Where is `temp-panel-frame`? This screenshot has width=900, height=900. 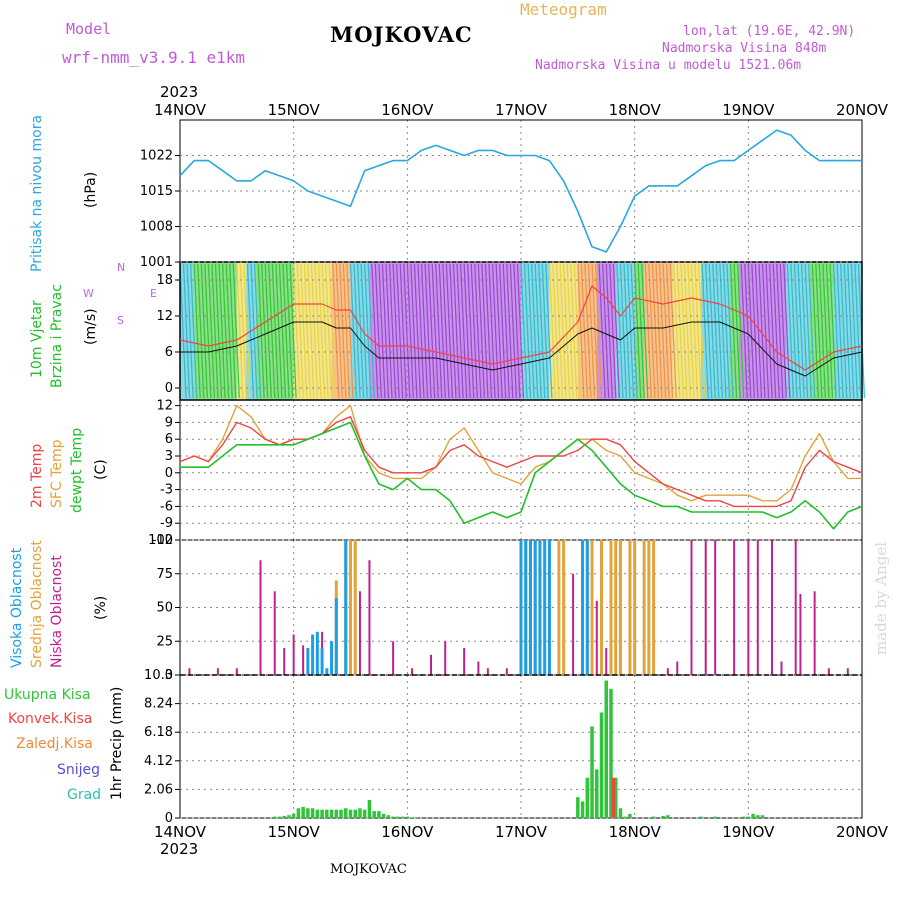
temp-panel-frame is located at coordinates (521, 470).